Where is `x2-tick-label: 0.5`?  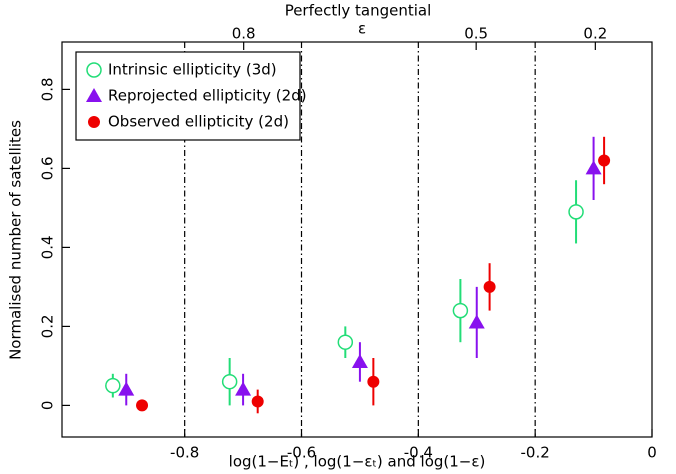 x2-tick-label: 0.5 is located at coordinates (476, 34).